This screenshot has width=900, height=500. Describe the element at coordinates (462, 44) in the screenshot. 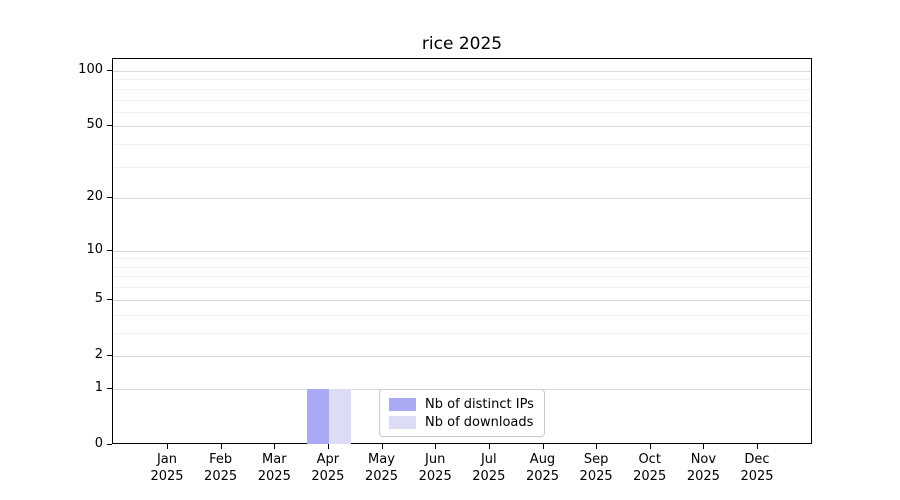

I see `chart-title: rice 2025` at that location.